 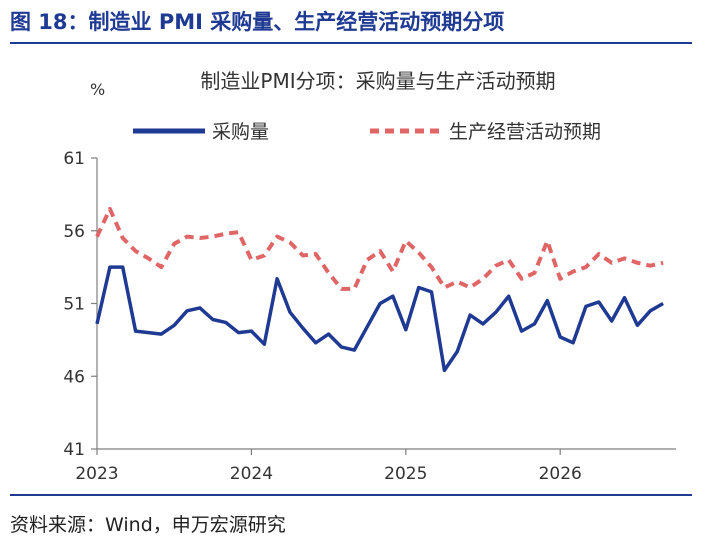 I want to click on legend-label-0: 采购量, so click(x=240, y=132).